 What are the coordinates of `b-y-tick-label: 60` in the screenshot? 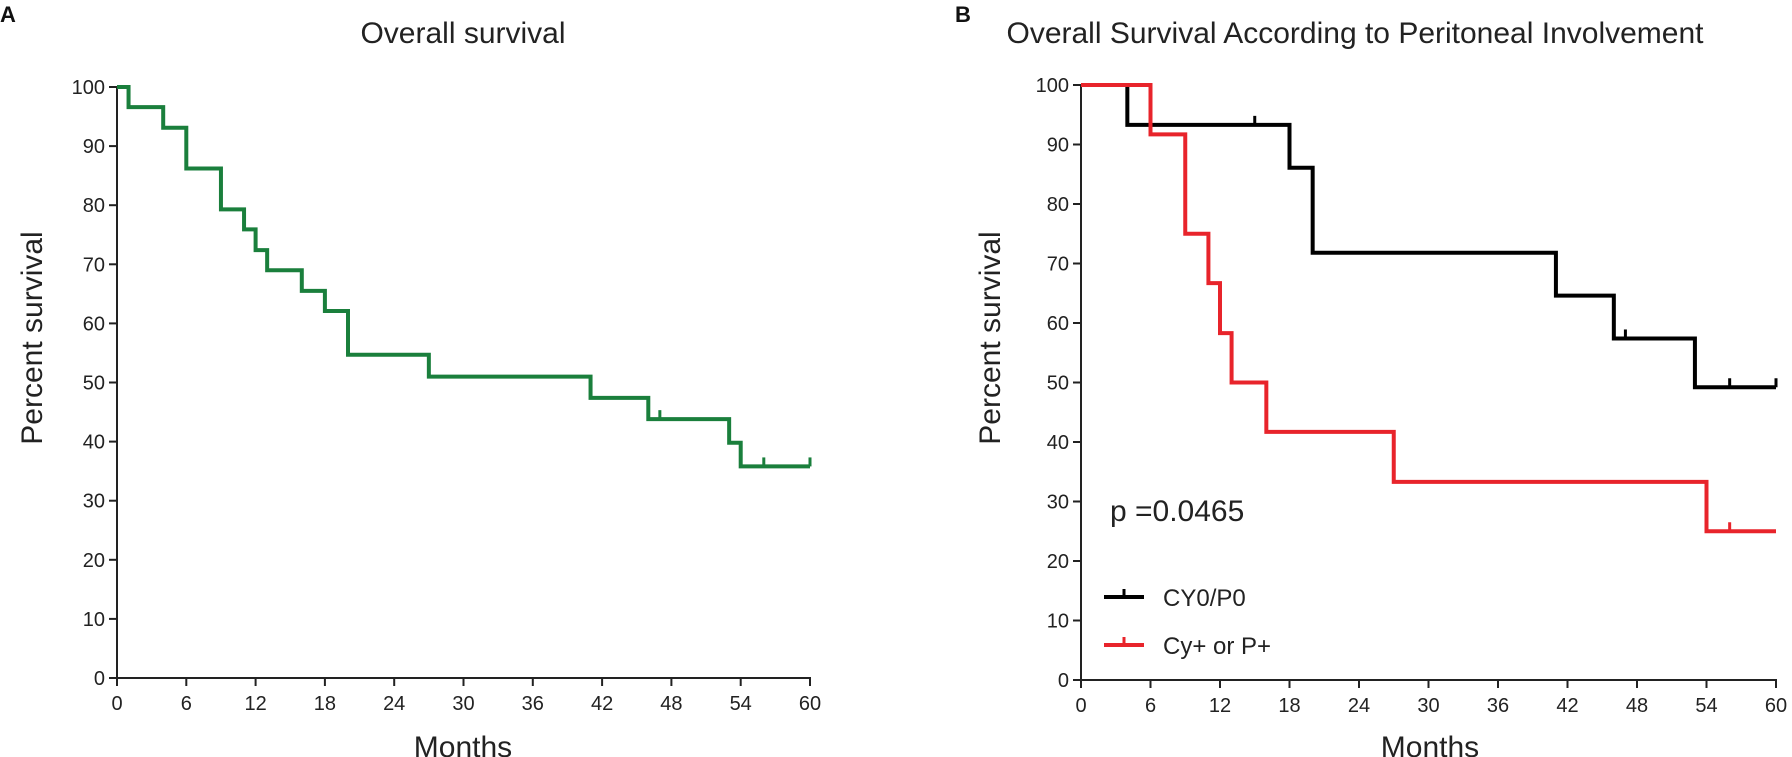 It's located at (1058, 324).